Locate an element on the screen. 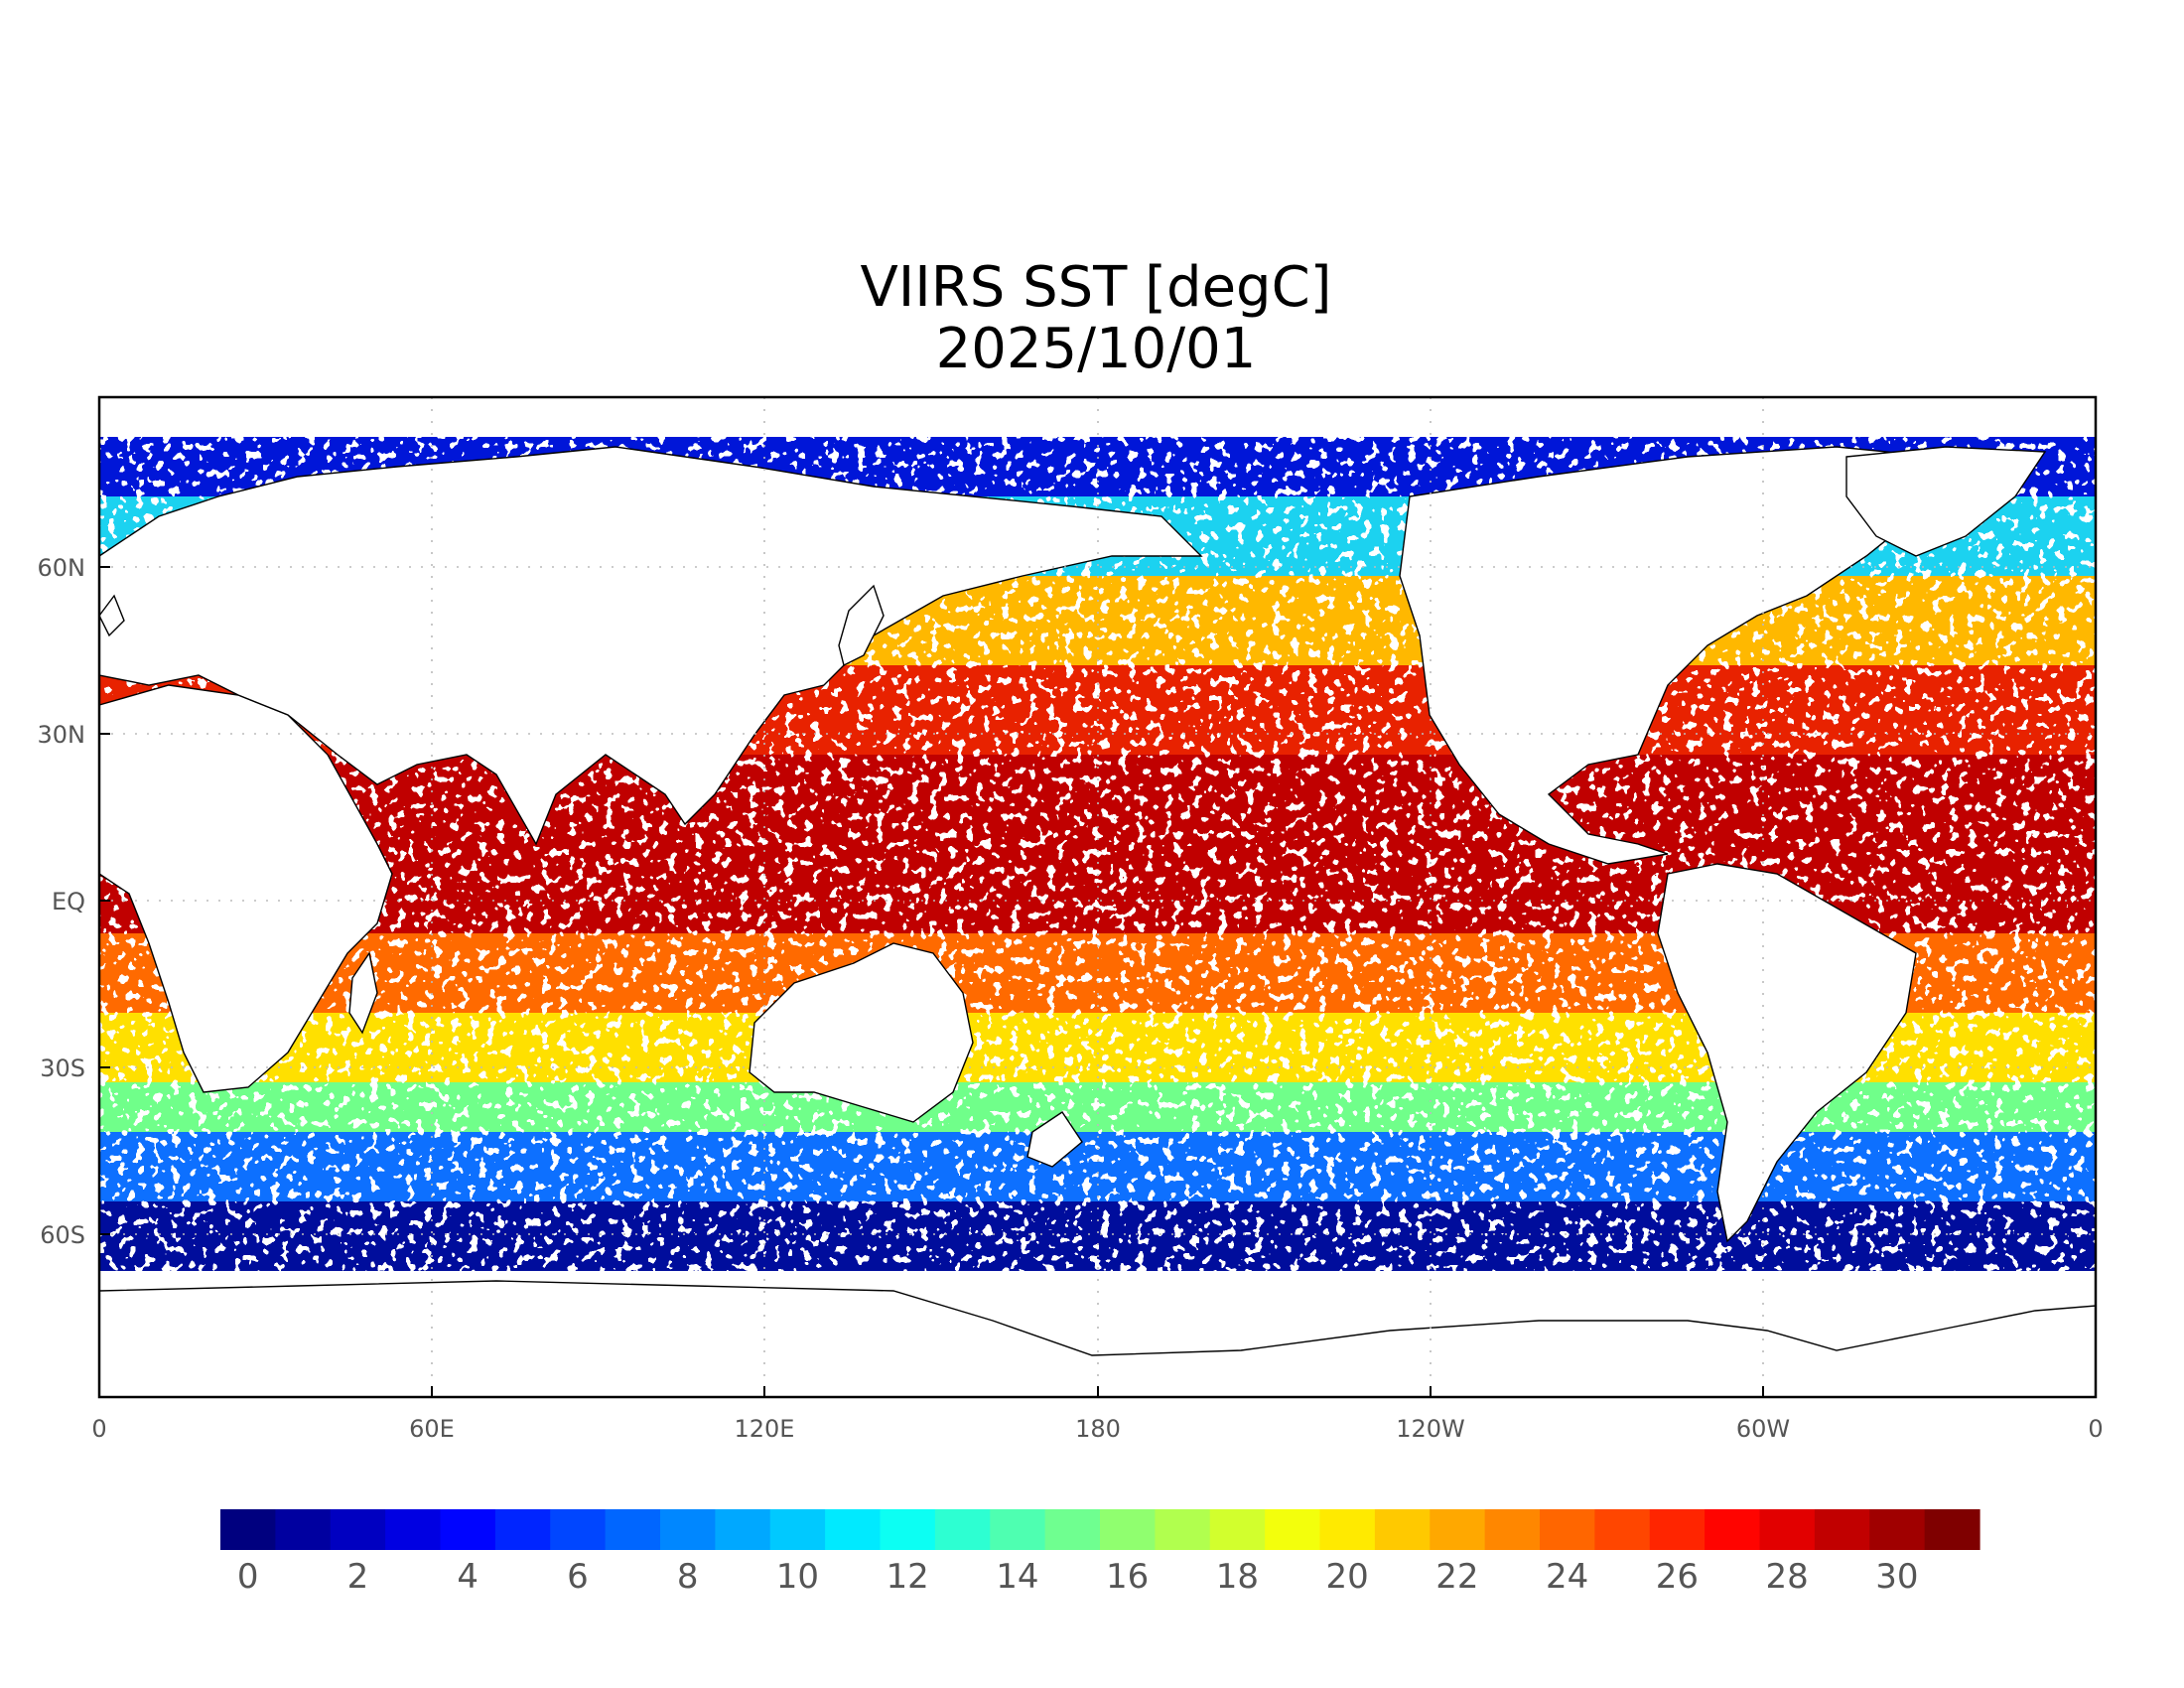  x-tick-label: 120W is located at coordinates (1430, 1429).